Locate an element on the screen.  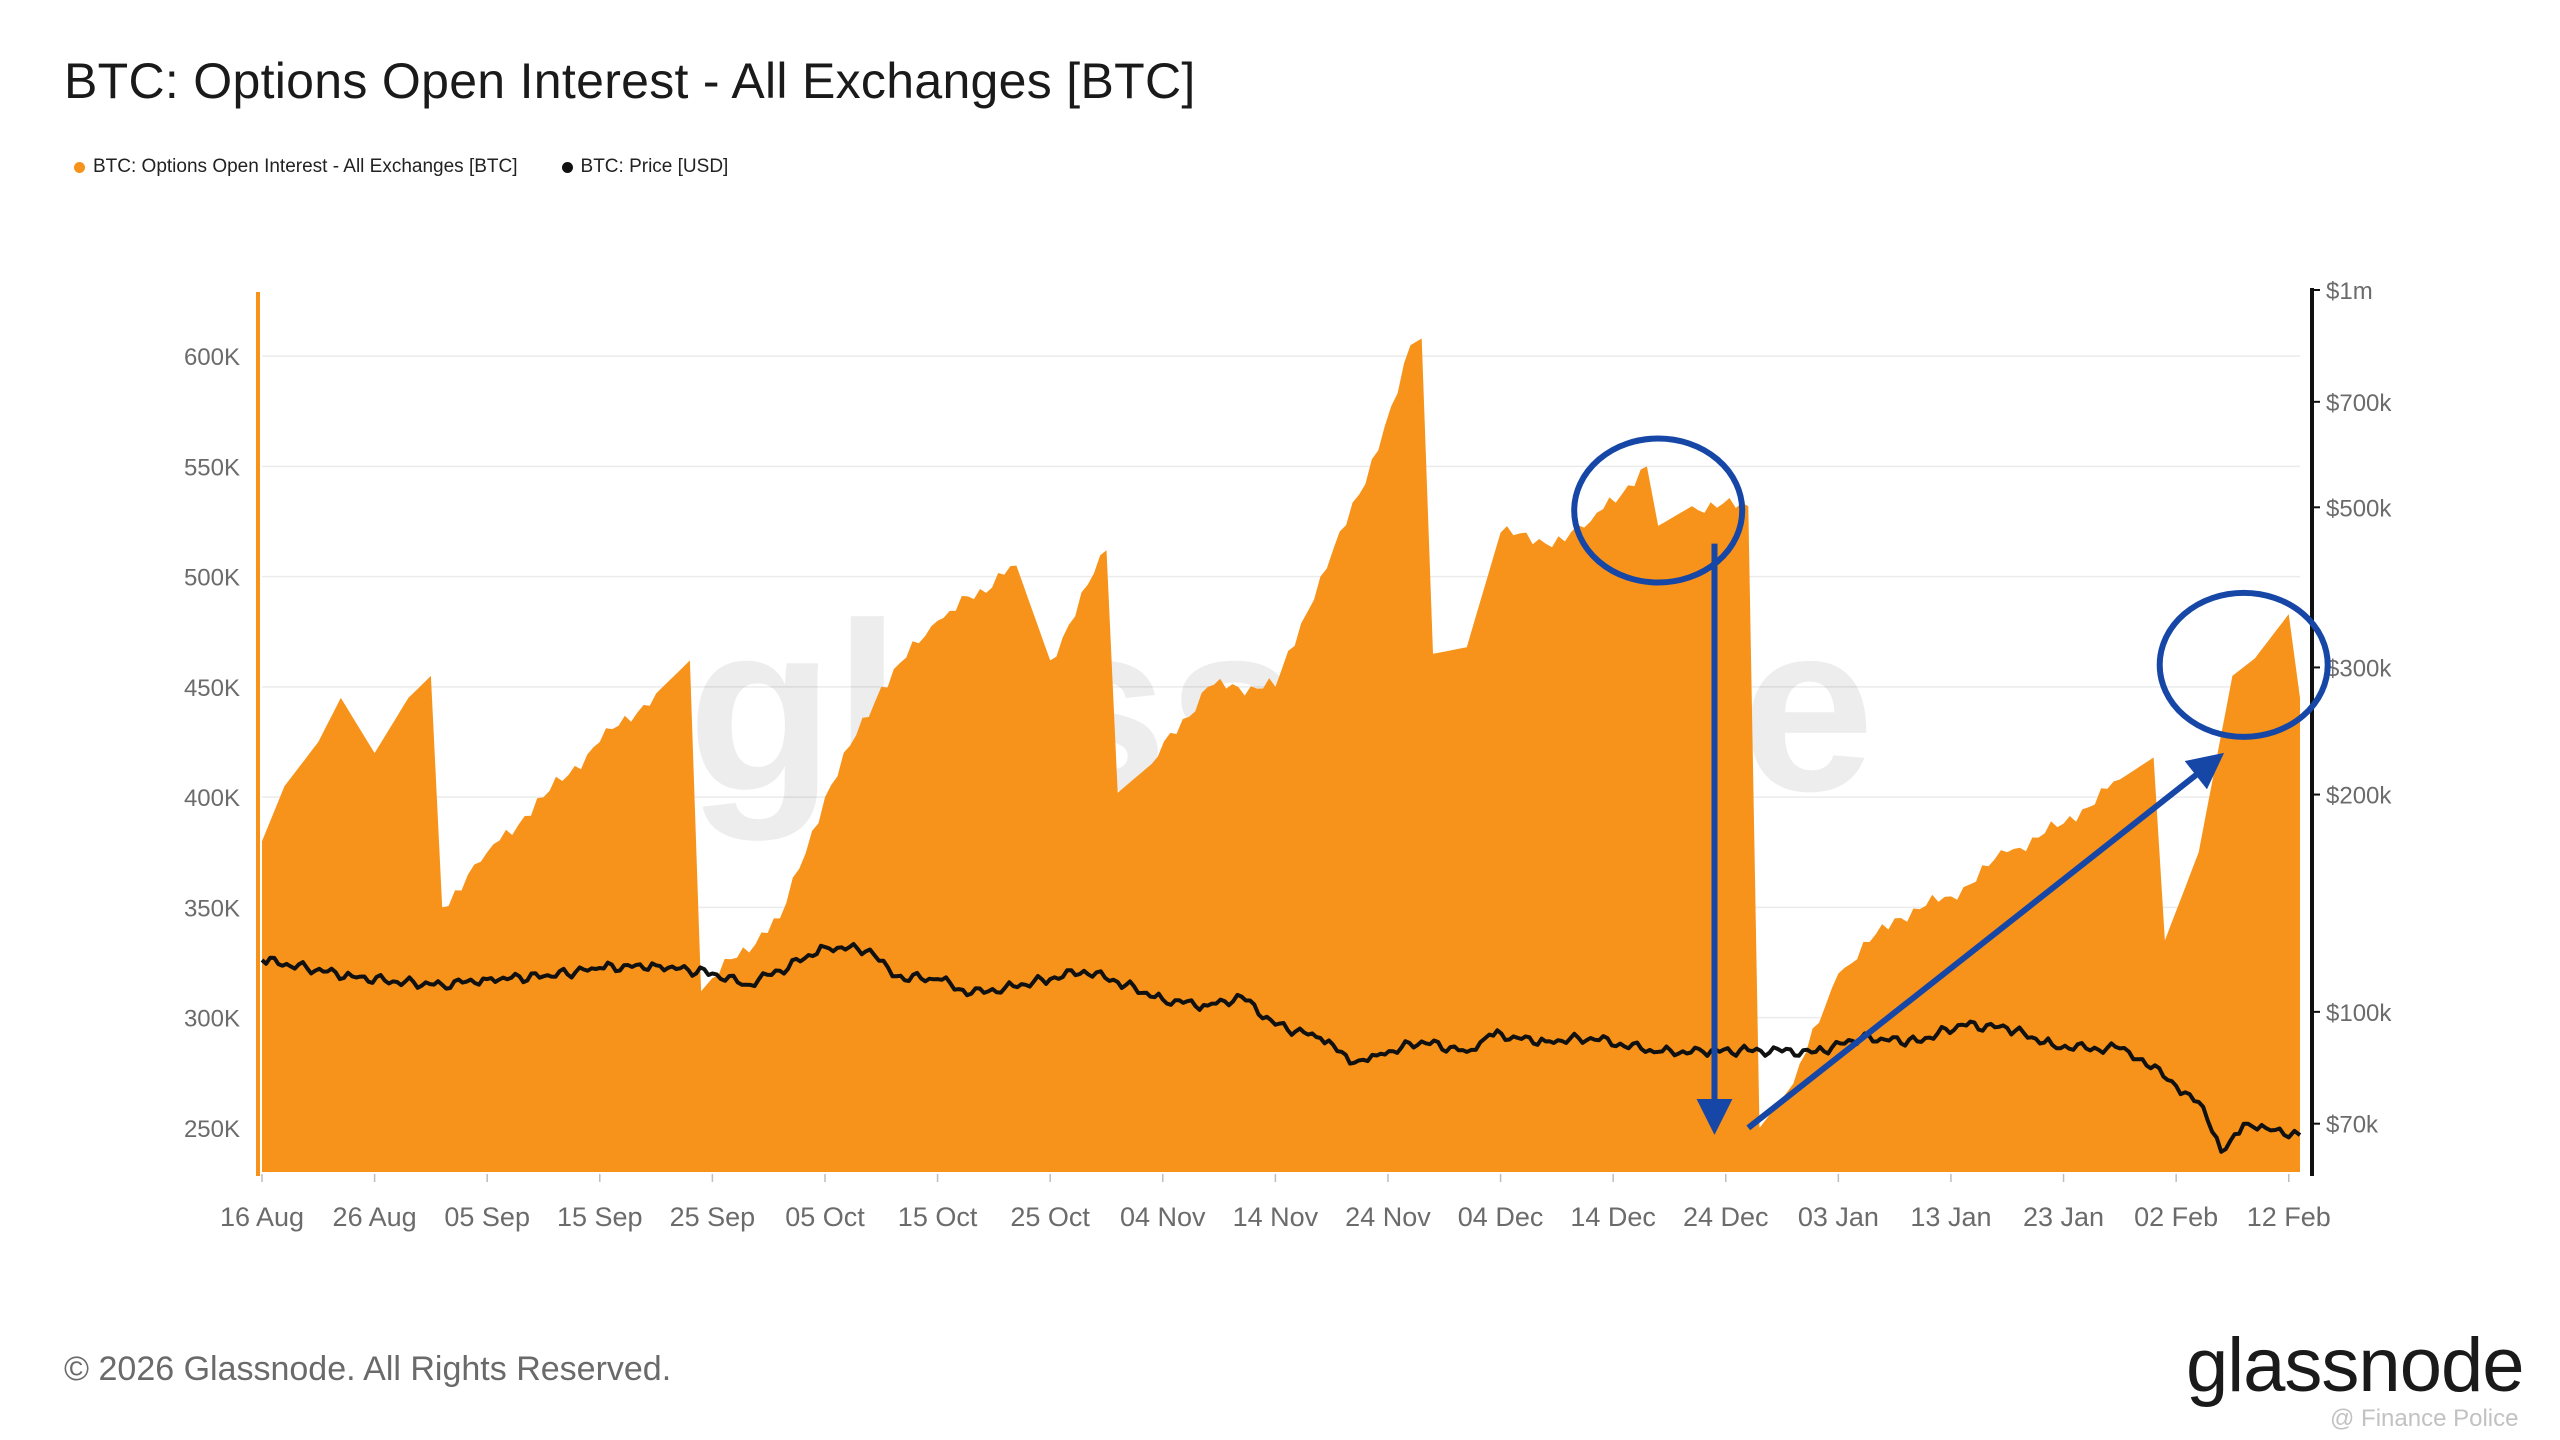
y-right-tick-label: $1m is located at coordinates (2349, 291).